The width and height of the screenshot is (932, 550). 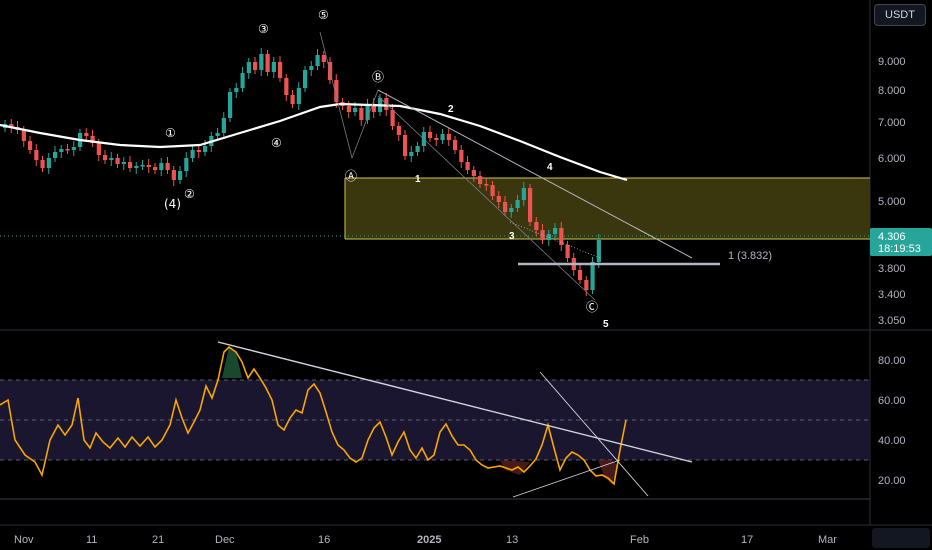 I want to click on settings-corner, so click(x=901, y=538).